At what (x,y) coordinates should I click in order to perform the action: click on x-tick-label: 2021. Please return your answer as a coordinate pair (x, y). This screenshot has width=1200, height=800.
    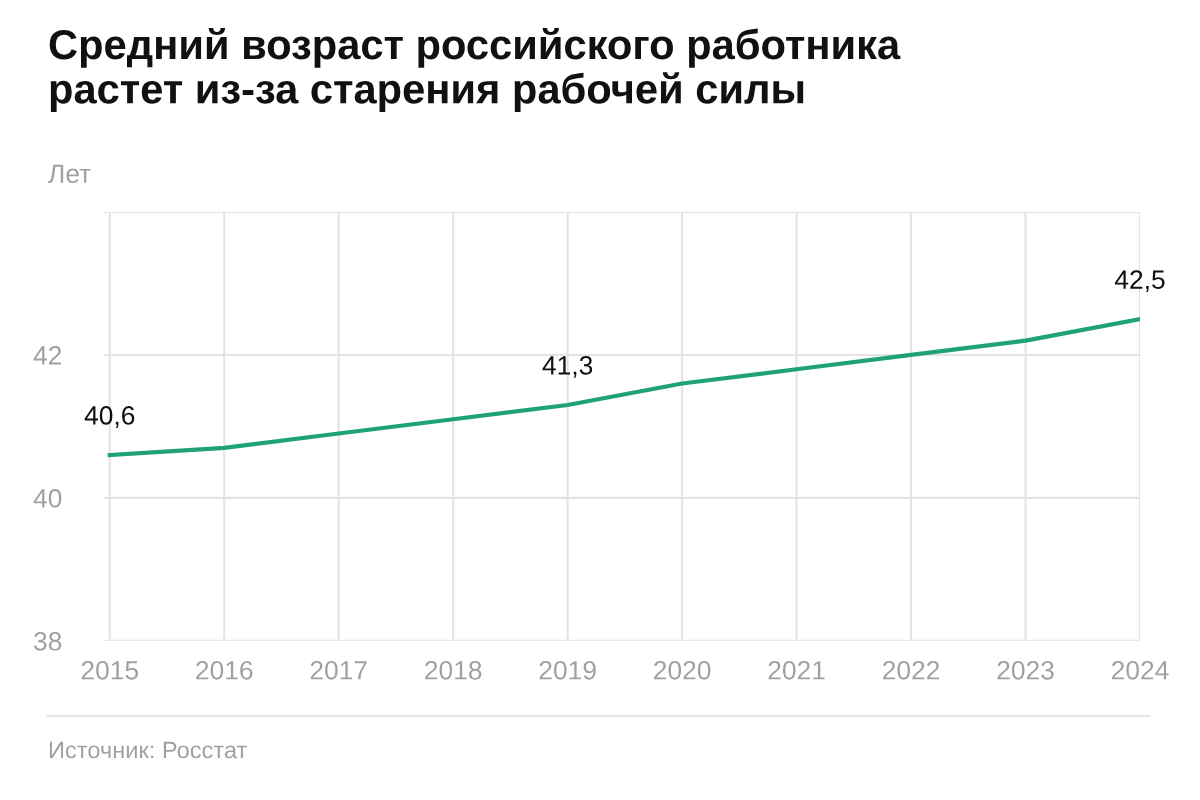
    Looking at the image, I should click on (796, 670).